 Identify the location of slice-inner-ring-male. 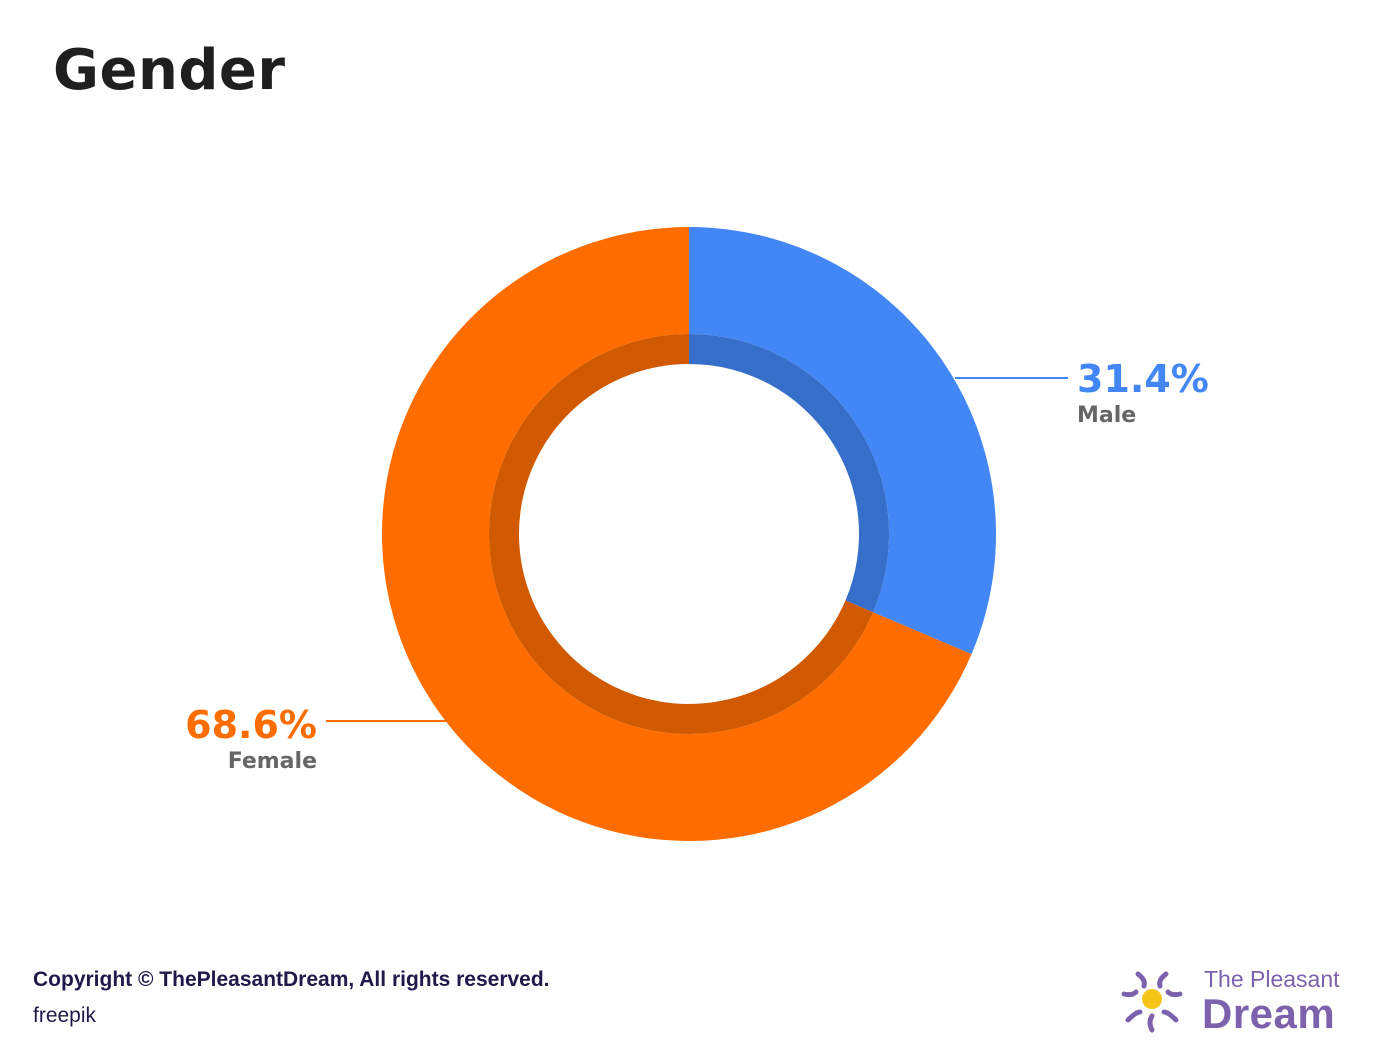
(789, 473).